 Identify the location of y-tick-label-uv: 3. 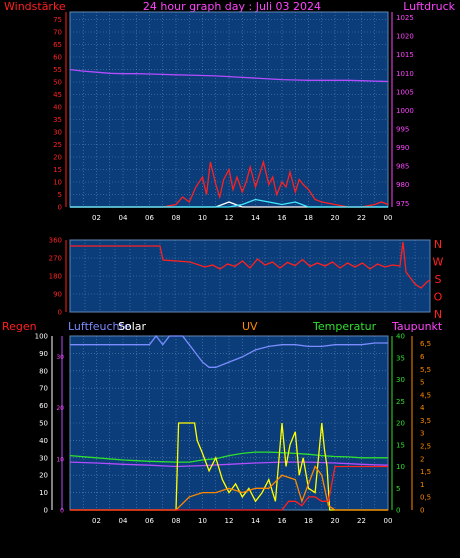
(422, 434).